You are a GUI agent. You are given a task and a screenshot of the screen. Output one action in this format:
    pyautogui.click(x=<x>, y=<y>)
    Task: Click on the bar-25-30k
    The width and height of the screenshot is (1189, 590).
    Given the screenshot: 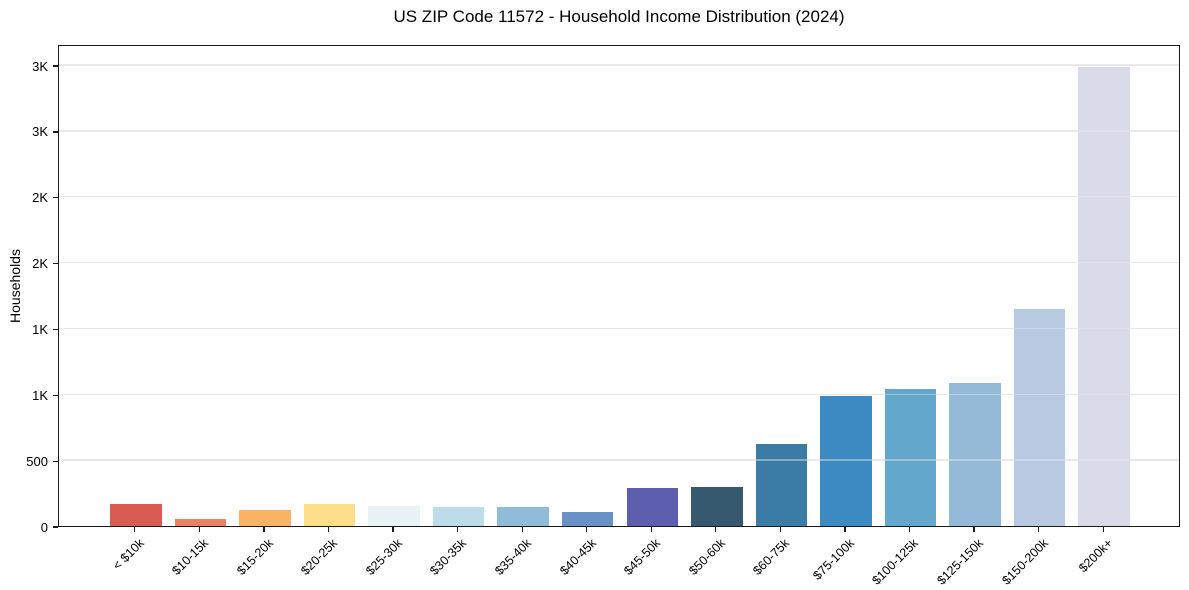 What is the action you would take?
    pyautogui.click(x=394, y=516)
    